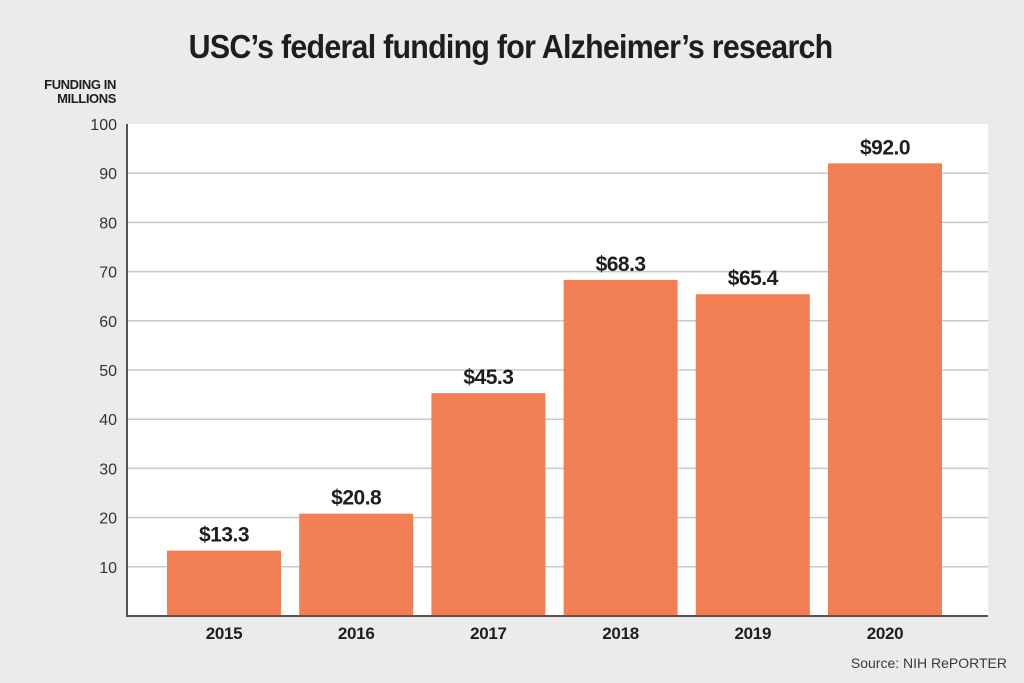  I want to click on y-tick-label: 100, so click(103, 125).